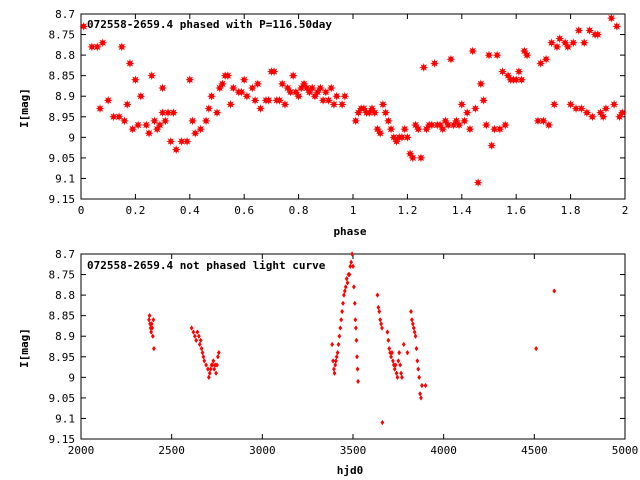  Describe the element at coordinates (62, 117) in the screenshot. I see `top-y-tick-label: 8.95` at that location.